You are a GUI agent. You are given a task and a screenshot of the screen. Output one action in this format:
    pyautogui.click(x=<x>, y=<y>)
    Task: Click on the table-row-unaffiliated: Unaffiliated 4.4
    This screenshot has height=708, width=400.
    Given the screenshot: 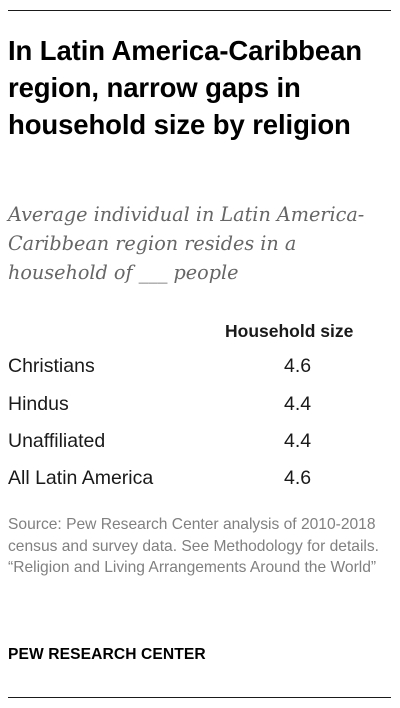 What is the action you would take?
    pyautogui.click(x=200, y=444)
    